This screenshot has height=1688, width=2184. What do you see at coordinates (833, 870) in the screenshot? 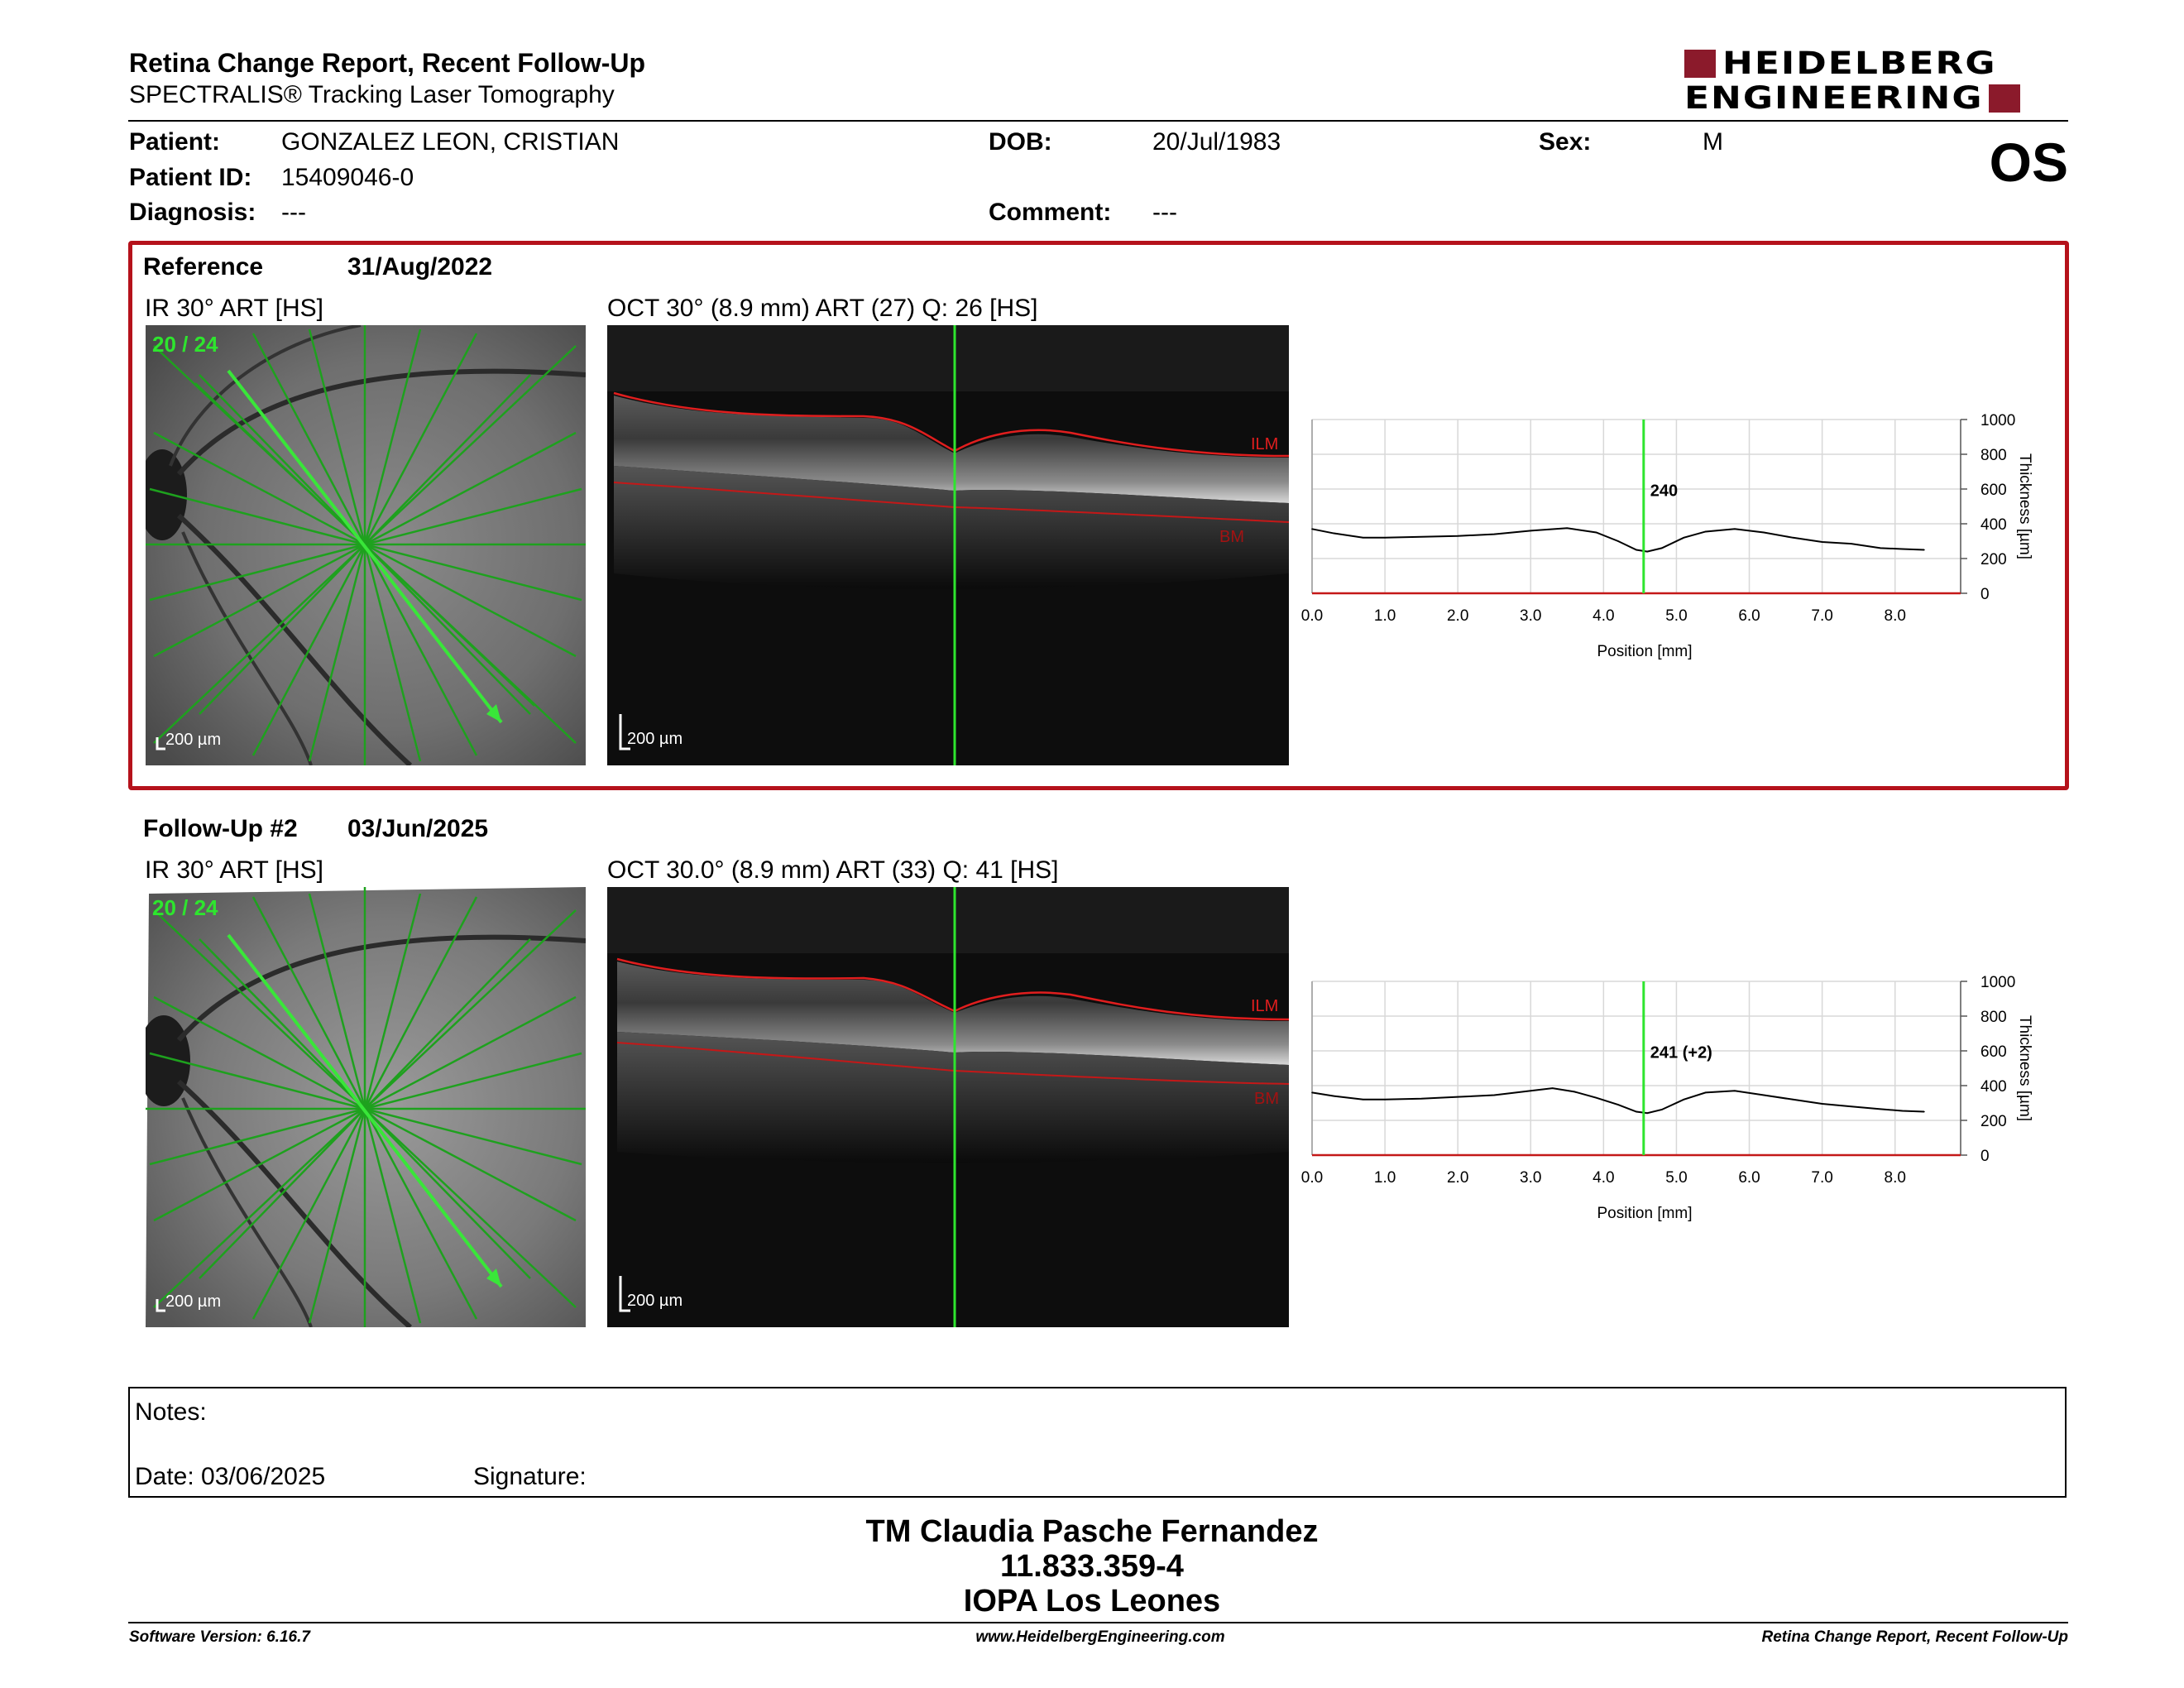
I see `followup-oct-label: OCT 30.0° (8.9 mm) ART (33) Q: 41 [HS]` at bounding box center [833, 870].